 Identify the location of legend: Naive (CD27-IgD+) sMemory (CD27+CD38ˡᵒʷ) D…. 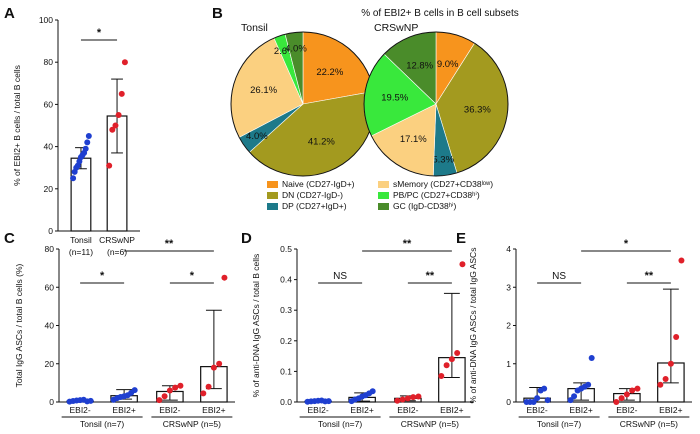
(380, 195).